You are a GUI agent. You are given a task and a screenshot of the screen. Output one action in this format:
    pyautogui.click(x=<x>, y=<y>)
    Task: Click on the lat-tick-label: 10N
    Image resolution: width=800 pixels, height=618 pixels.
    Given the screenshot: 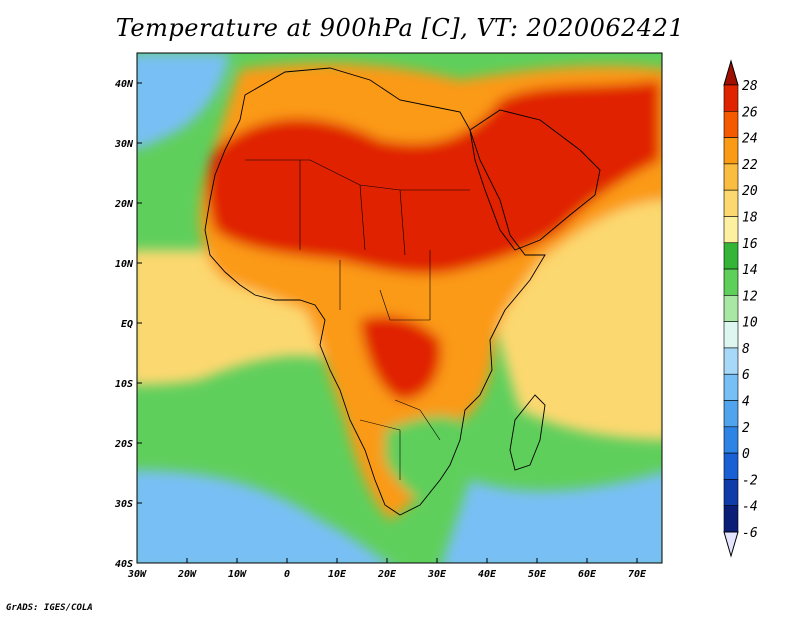 What is the action you would take?
    pyautogui.click(x=124, y=264)
    